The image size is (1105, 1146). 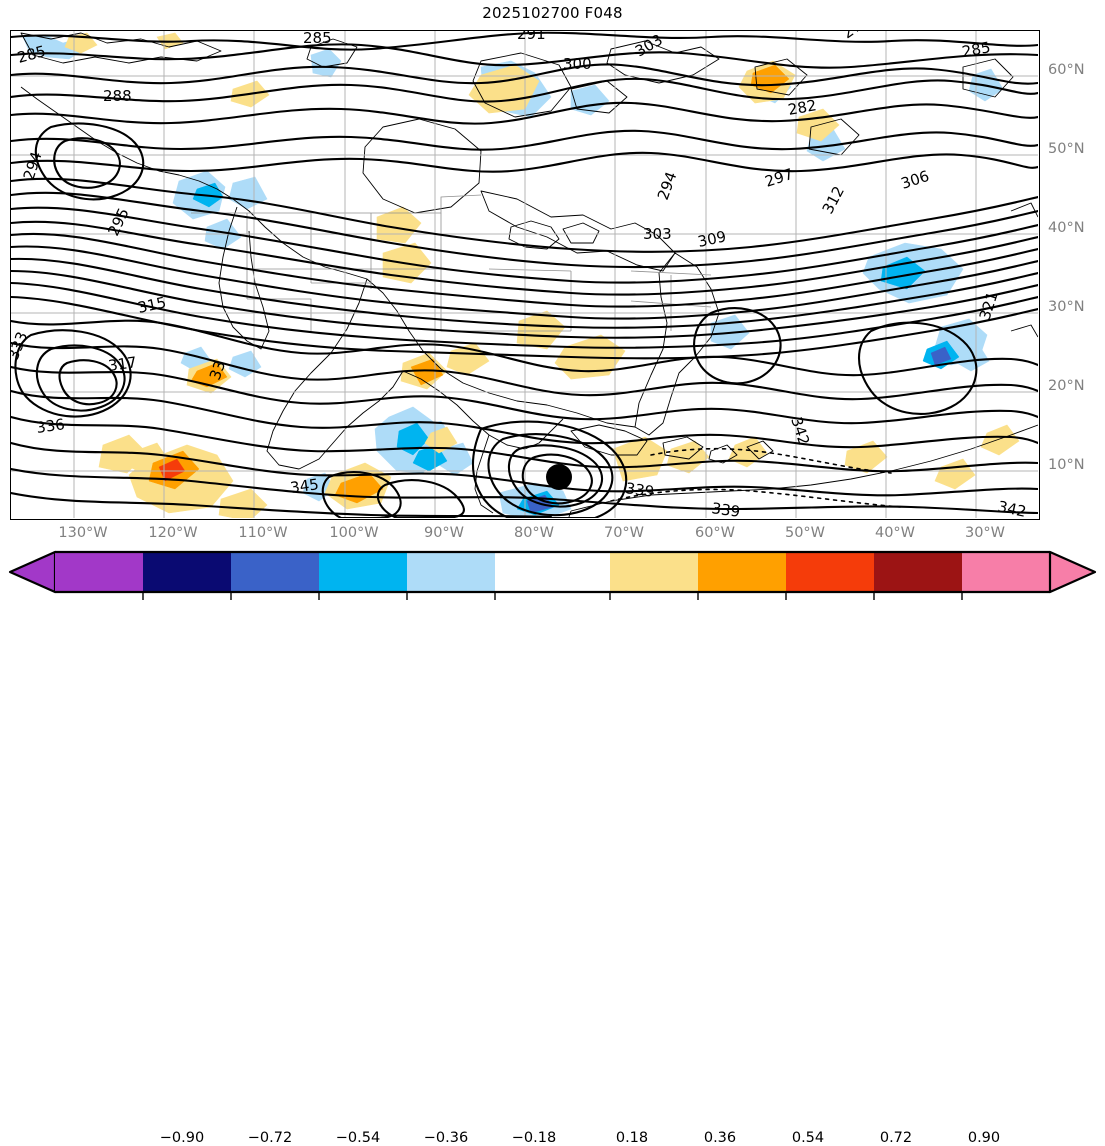 What do you see at coordinates (624, 533) in the screenshot?
I see `lon-tick-label-70w: 70°W` at bounding box center [624, 533].